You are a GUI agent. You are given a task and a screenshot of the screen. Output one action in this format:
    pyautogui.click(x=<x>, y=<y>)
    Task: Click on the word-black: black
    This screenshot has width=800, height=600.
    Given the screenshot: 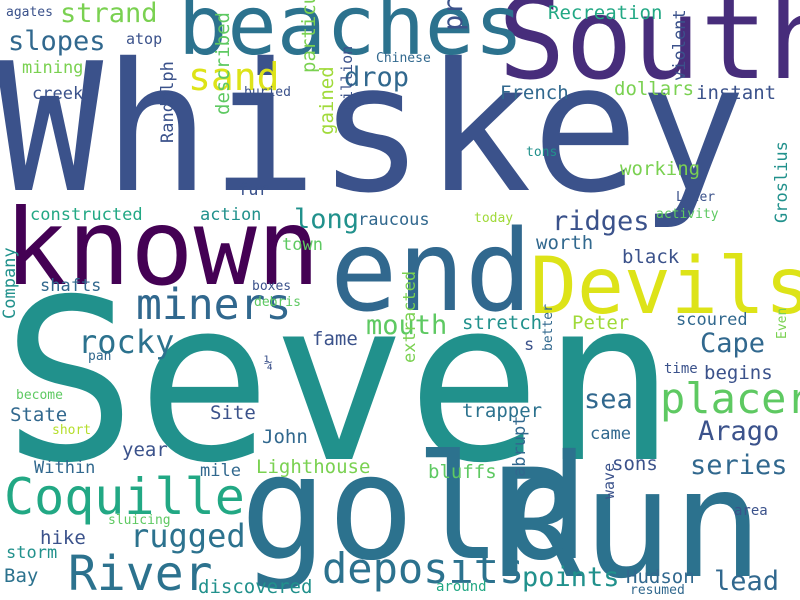 What is the action you would take?
    pyautogui.click(x=651, y=257)
    